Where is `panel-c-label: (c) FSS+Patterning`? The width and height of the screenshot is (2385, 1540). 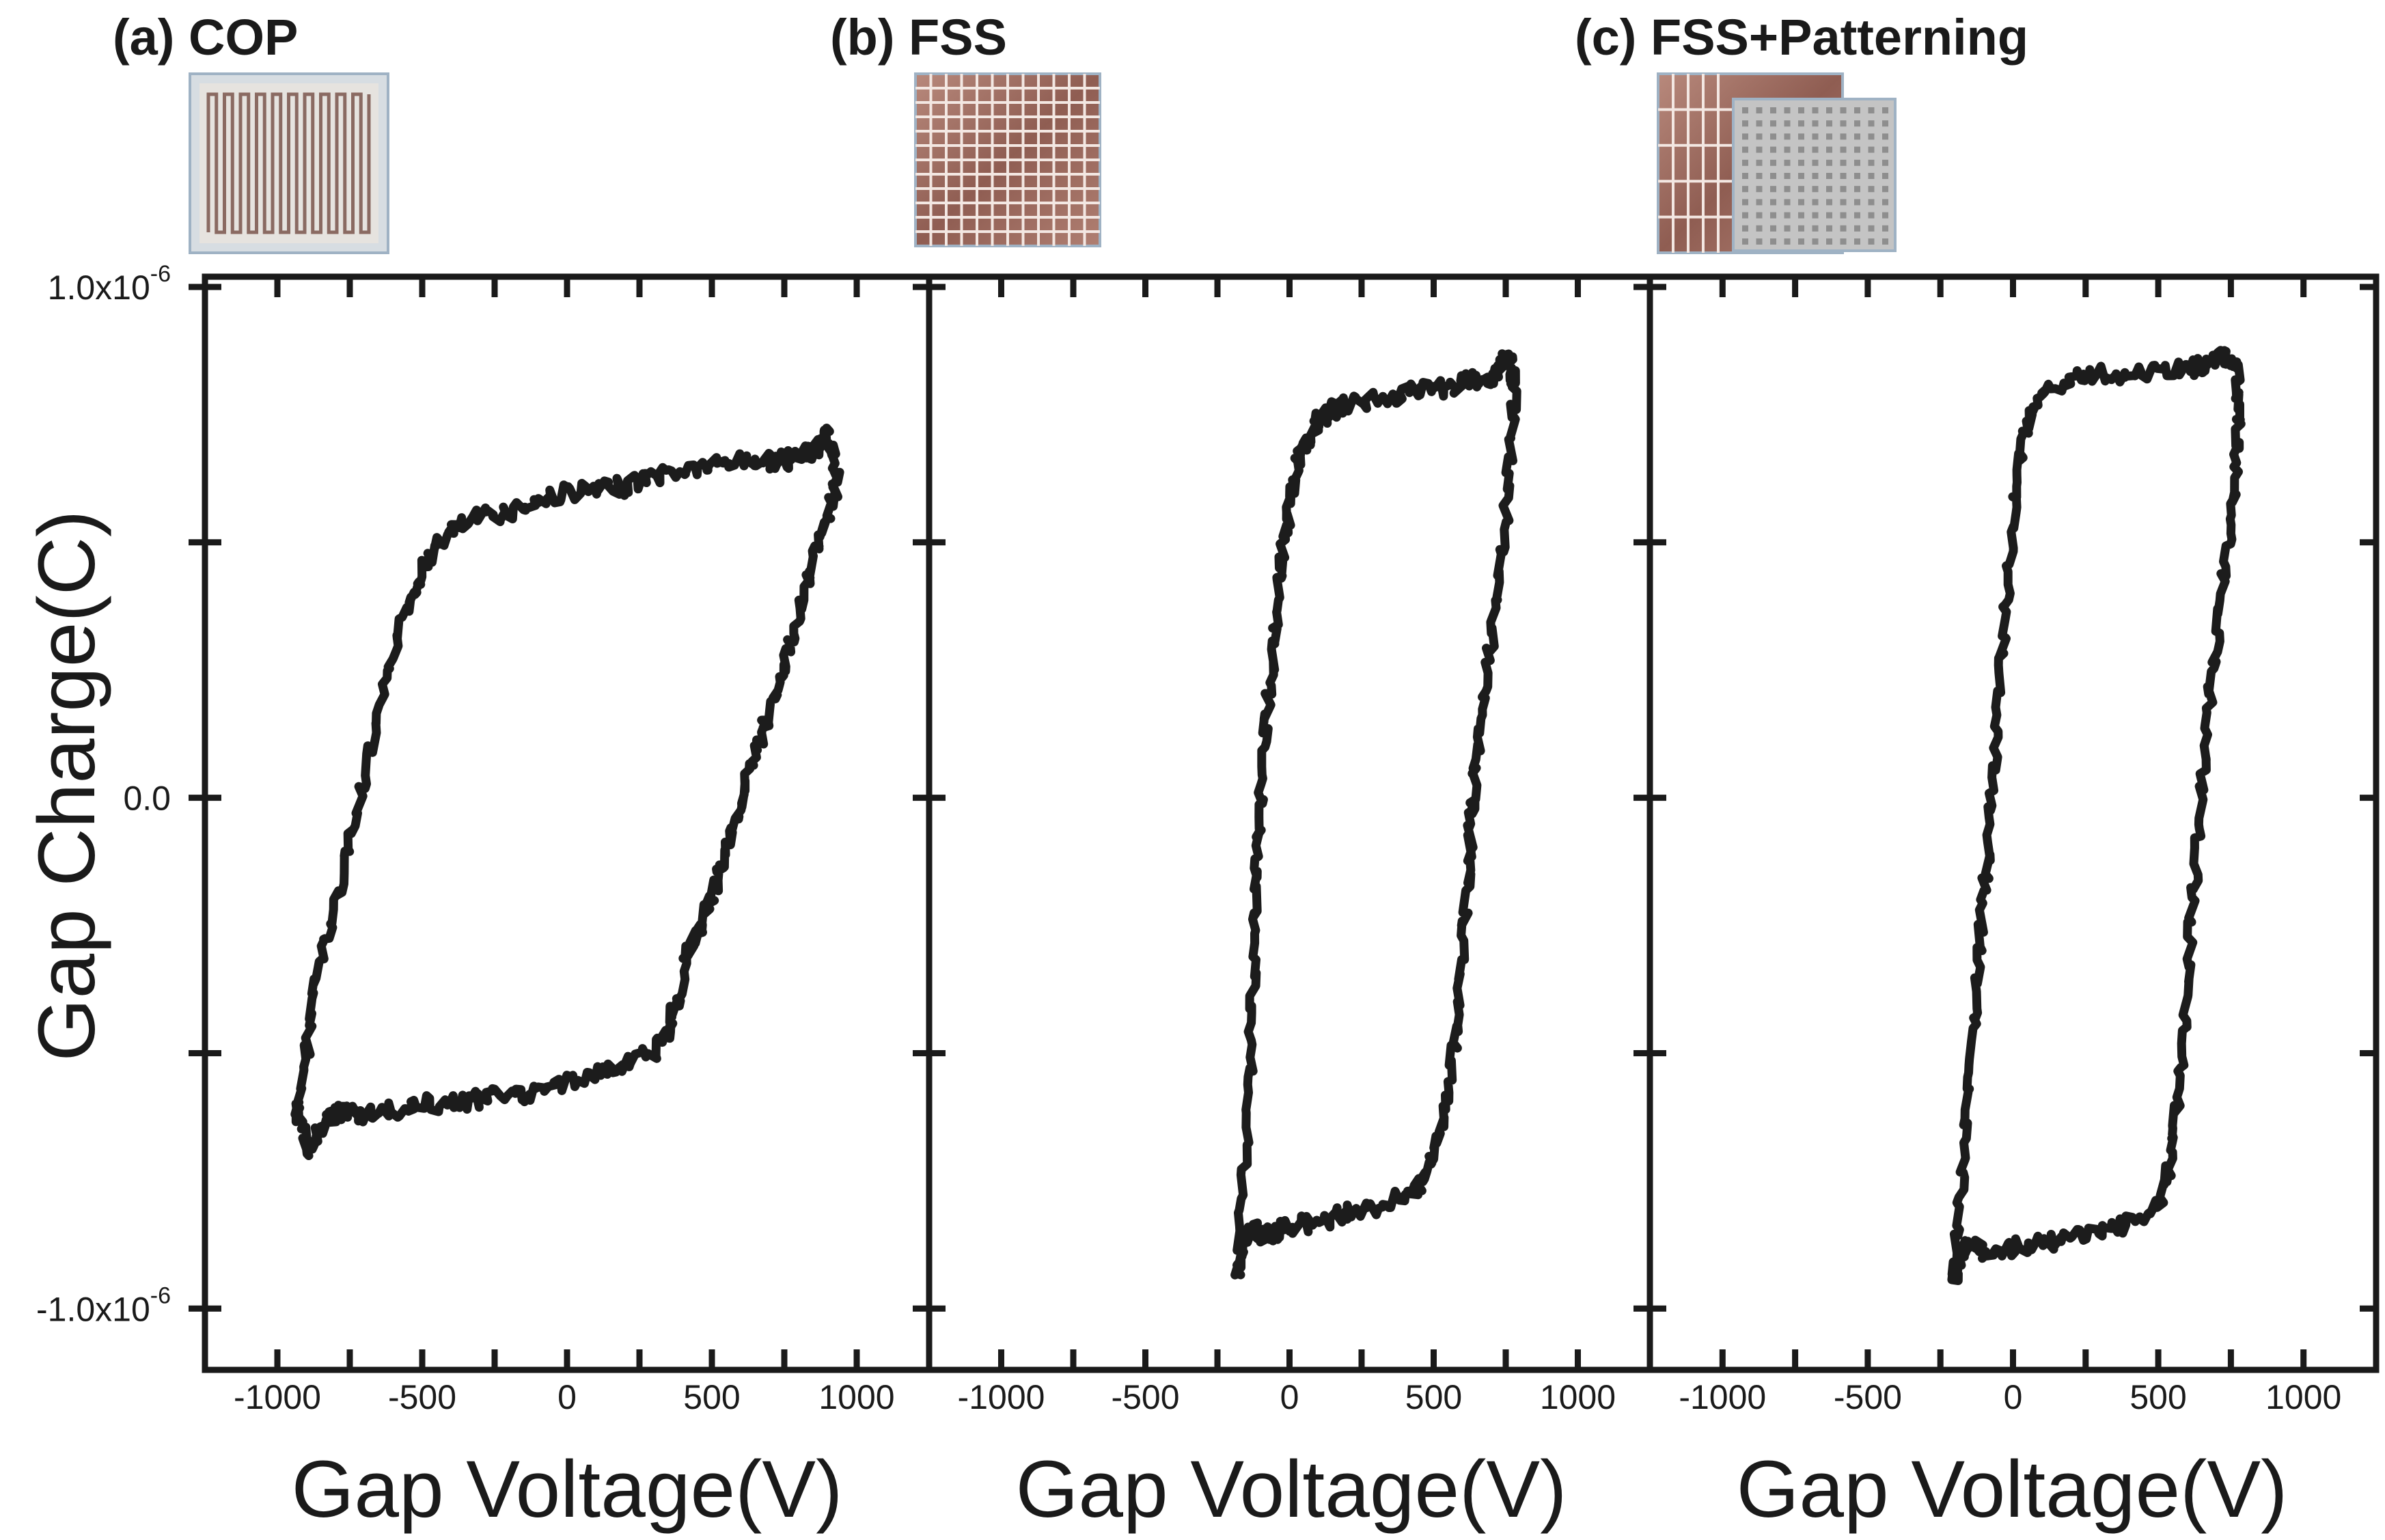
panel-c-label: (c) FSS+Patterning is located at coordinates (1801, 37).